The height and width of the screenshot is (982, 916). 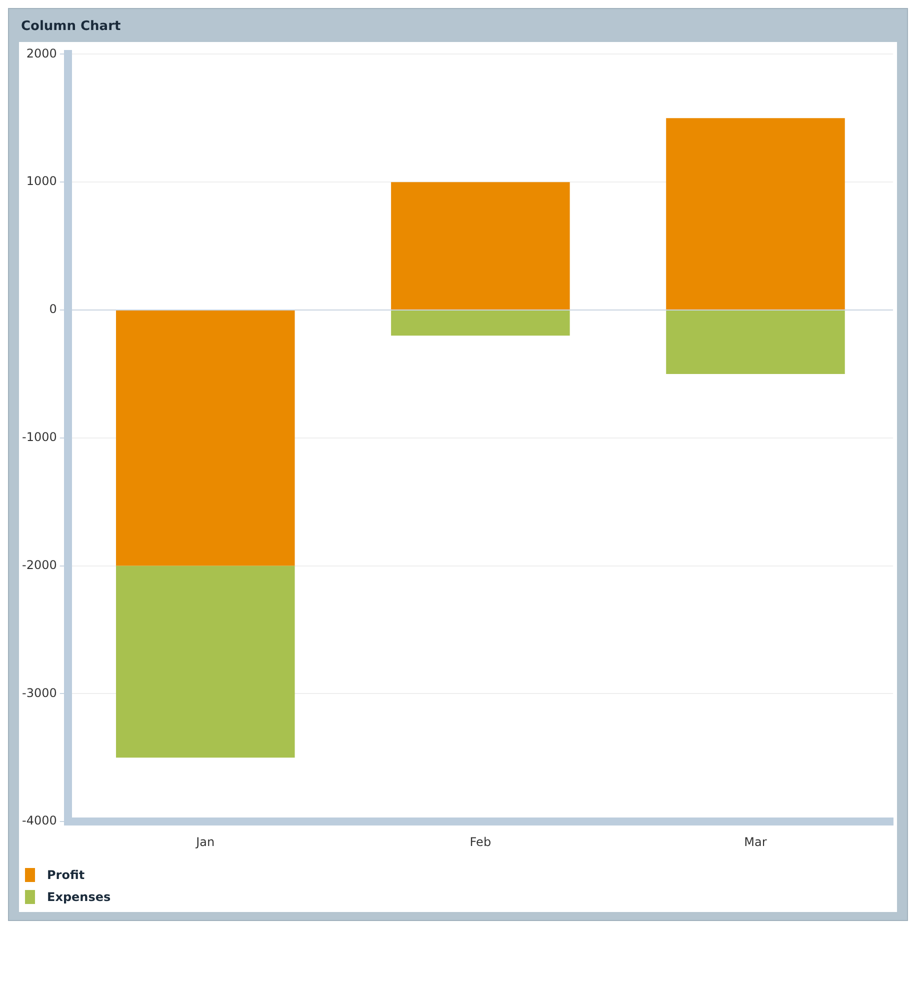 I want to click on x-tick-label: Mar, so click(x=755, y=841).